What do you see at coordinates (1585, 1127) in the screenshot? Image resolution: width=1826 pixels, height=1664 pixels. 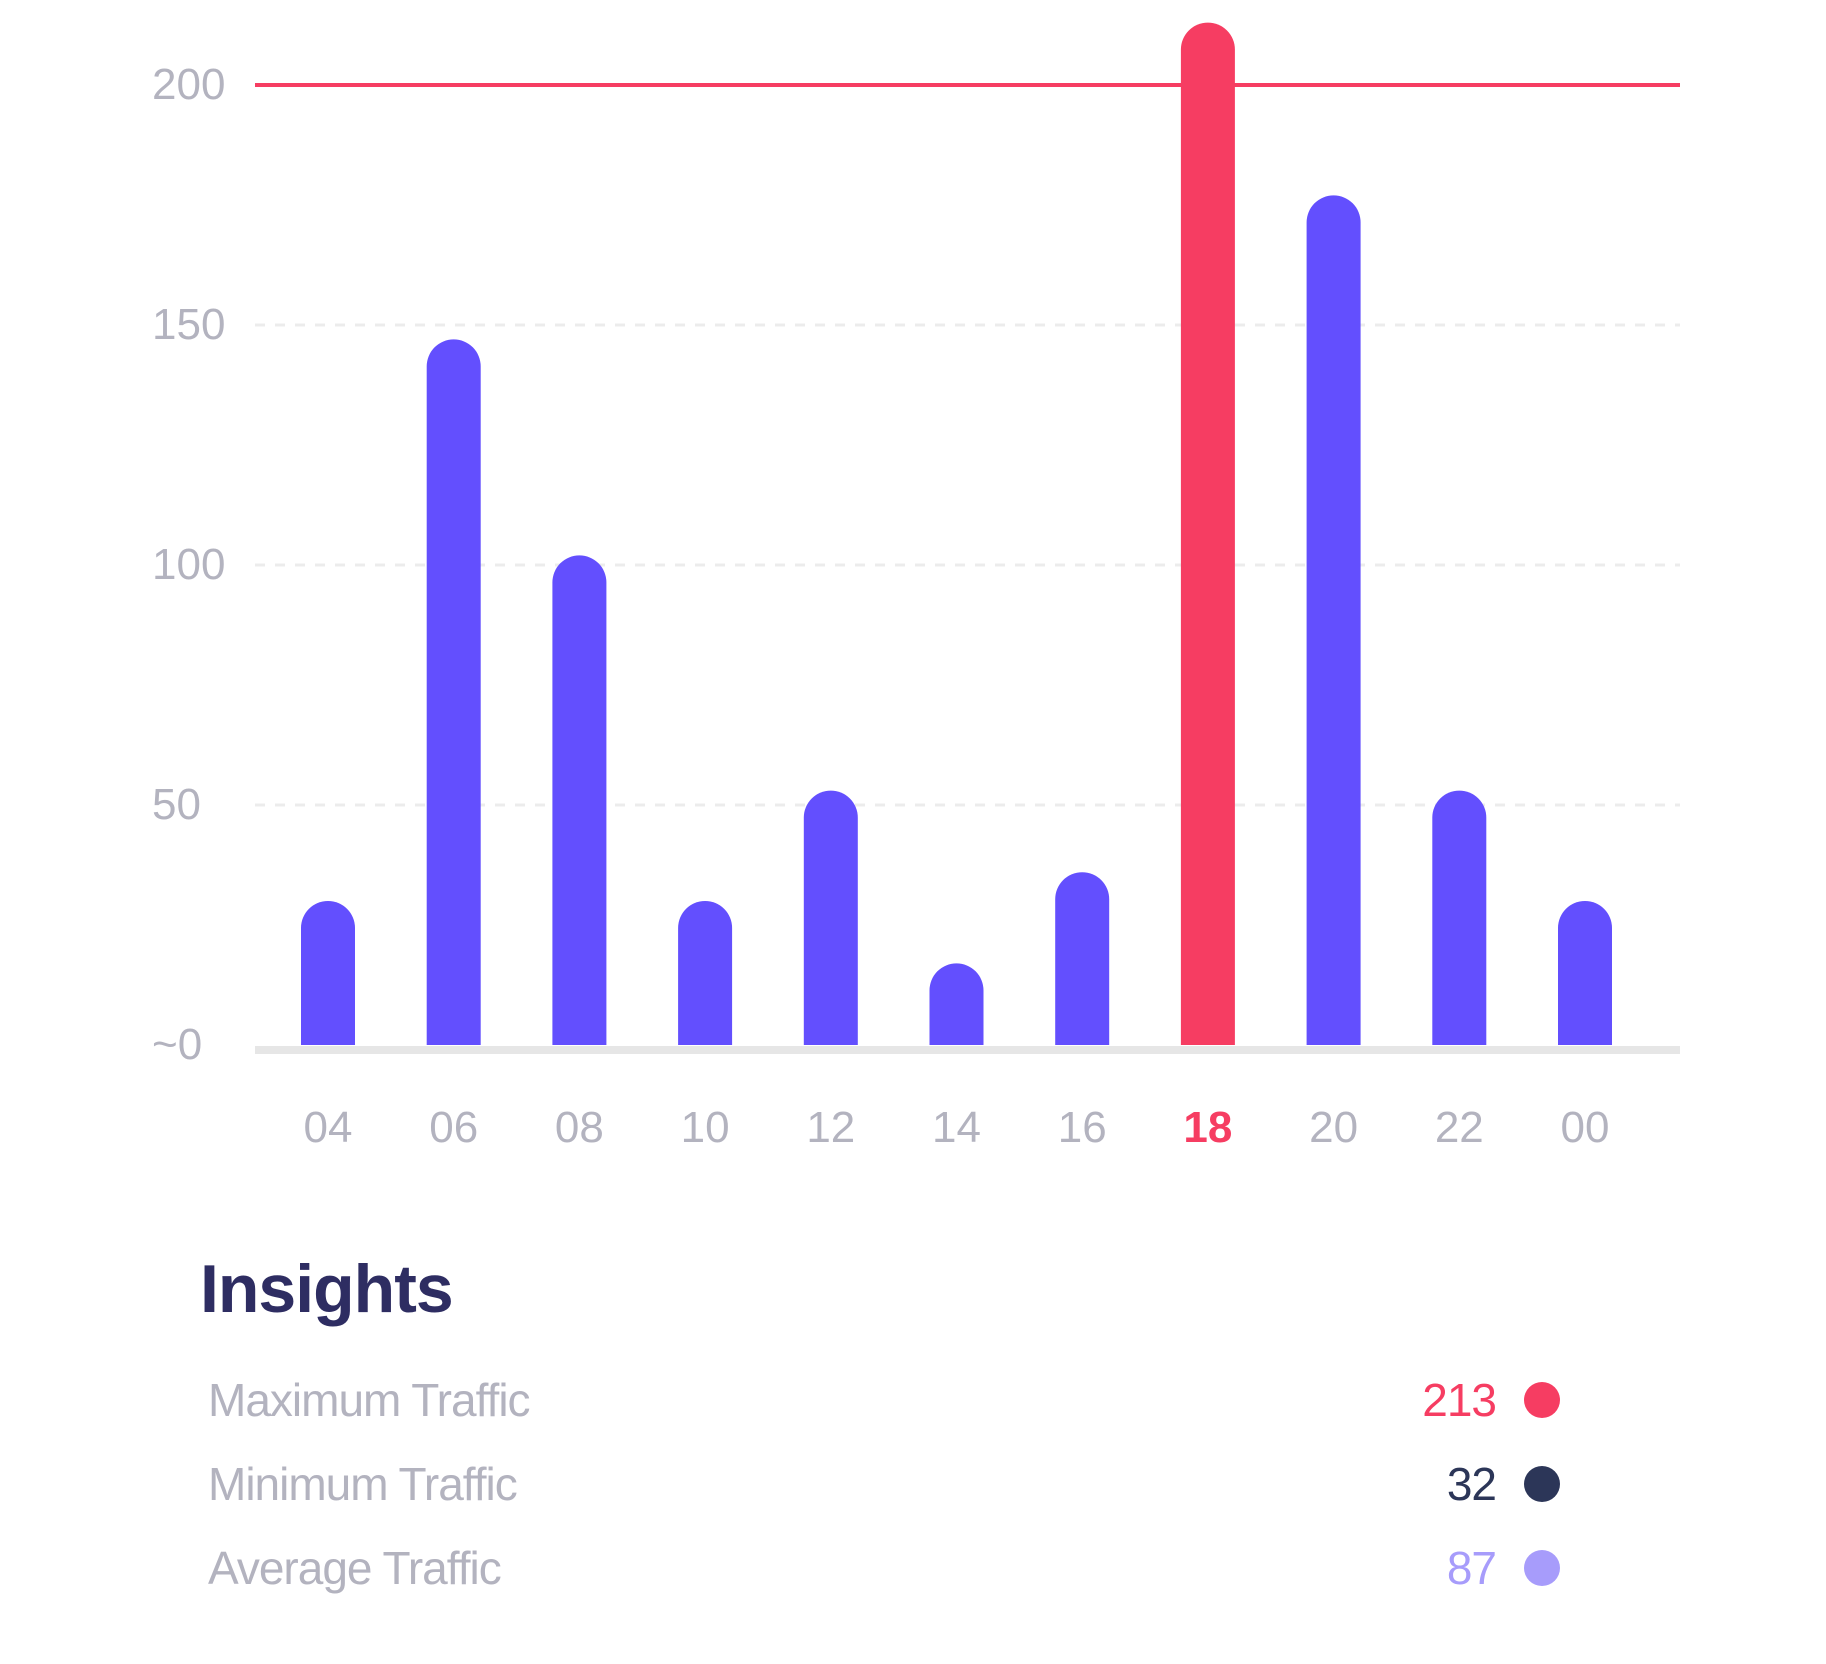 I see `x-tick-label: 00` at bounding box center [1585, 1127].